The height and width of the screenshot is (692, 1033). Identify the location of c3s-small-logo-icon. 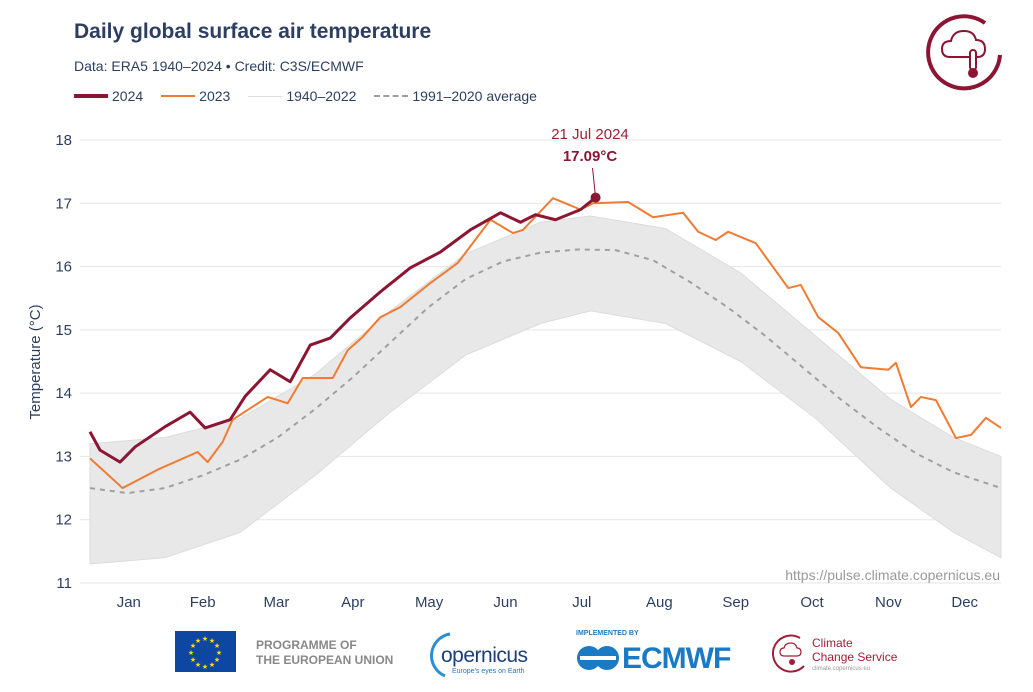
(788, 653).